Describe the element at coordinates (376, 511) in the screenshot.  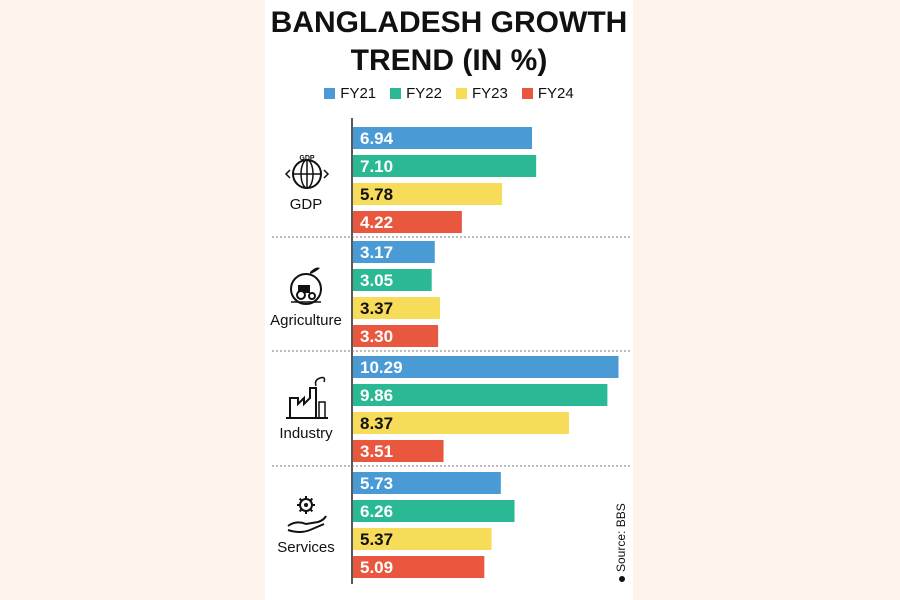
I see `bar-value-label: 6.26` at that location.